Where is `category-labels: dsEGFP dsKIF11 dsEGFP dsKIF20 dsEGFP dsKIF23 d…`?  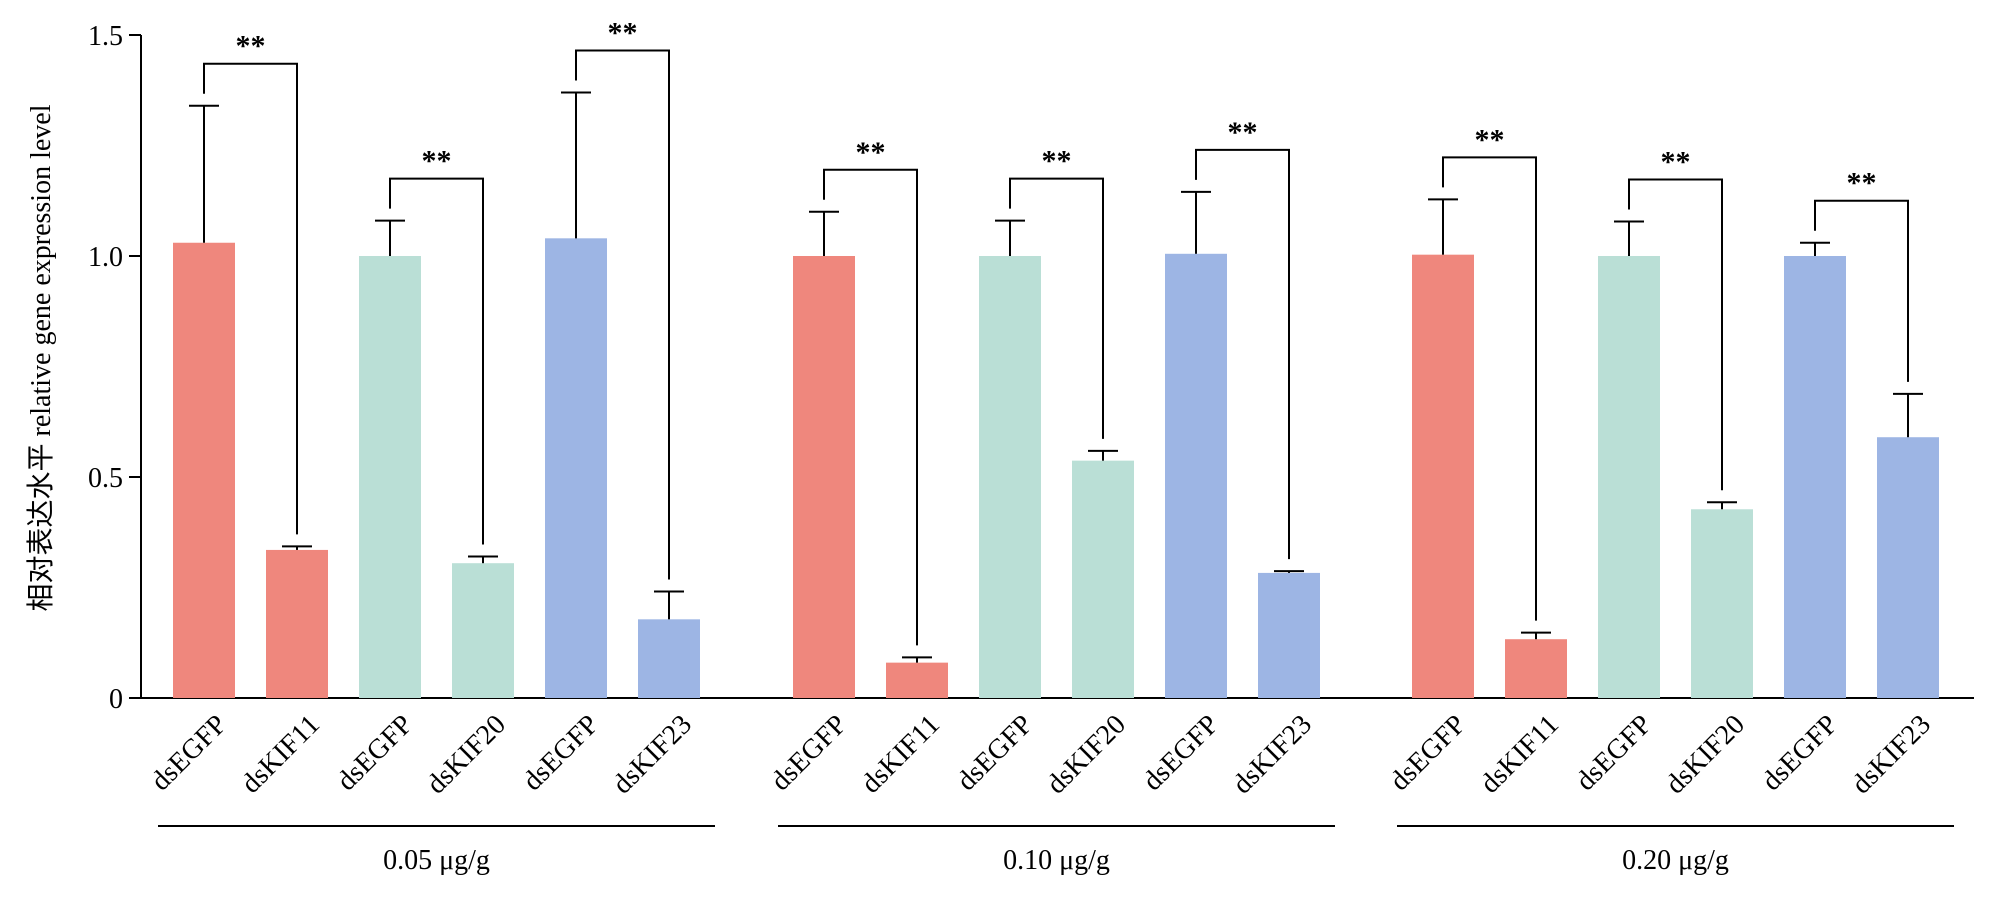 category-labels: dsEGFP dsKIF11 dsEGFP dsKIF20 dsEGFP dsKIF23 d… is located at coordinates (1041, 754).